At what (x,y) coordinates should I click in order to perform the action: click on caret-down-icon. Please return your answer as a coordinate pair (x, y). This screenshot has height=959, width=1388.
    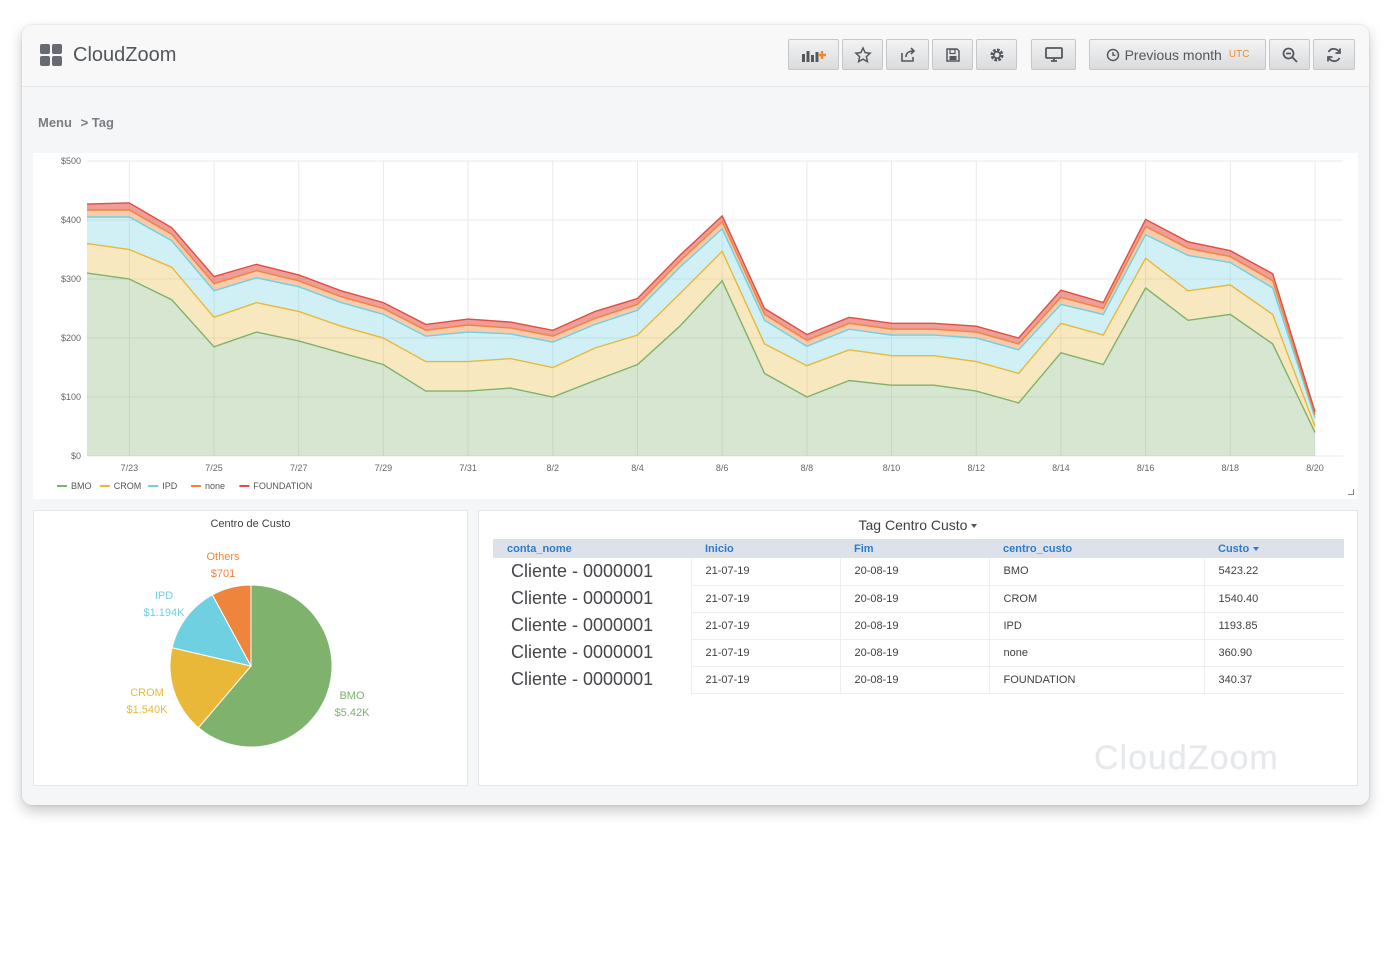
    Looking at the image, I should click on (974, 526).